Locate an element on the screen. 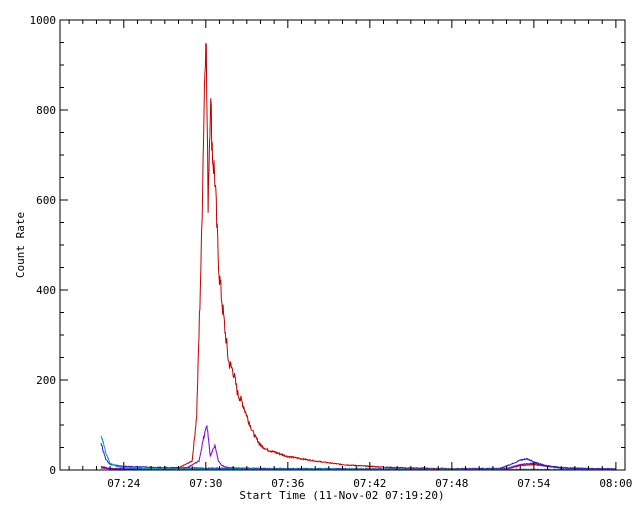  y-axis-title: Count Rate is located at coordinates (20, 245).